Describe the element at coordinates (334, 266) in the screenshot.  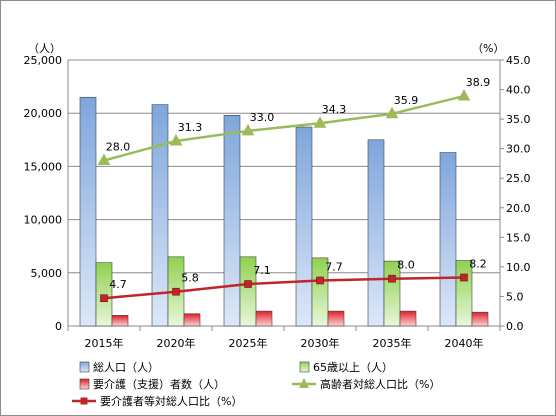
I see `data-label: 7.7` at that location.